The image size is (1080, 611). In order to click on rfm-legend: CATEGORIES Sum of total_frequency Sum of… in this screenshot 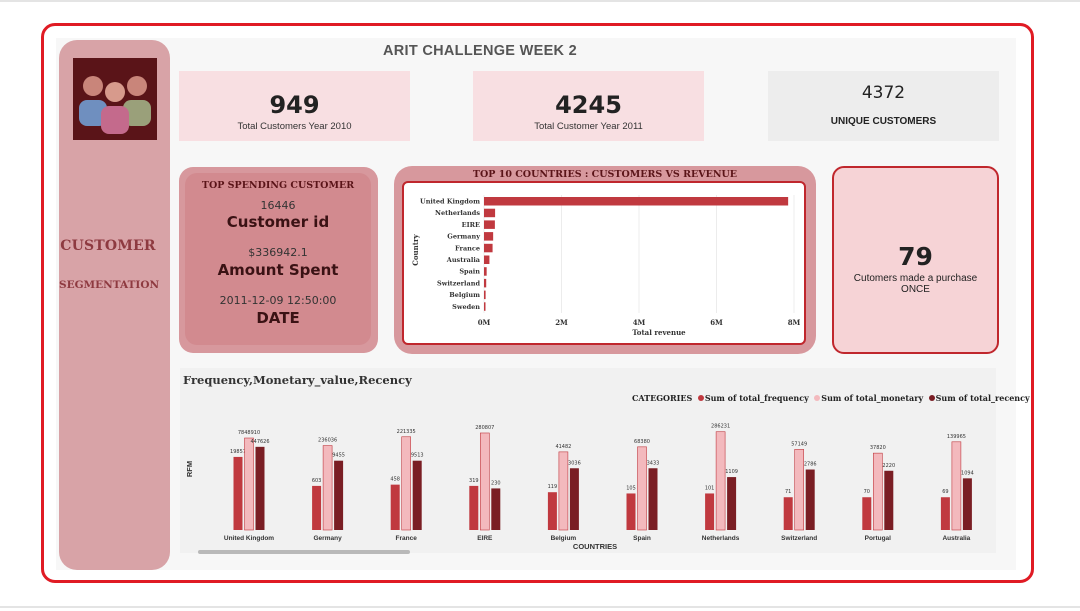, I will do `click(831, 398)`.